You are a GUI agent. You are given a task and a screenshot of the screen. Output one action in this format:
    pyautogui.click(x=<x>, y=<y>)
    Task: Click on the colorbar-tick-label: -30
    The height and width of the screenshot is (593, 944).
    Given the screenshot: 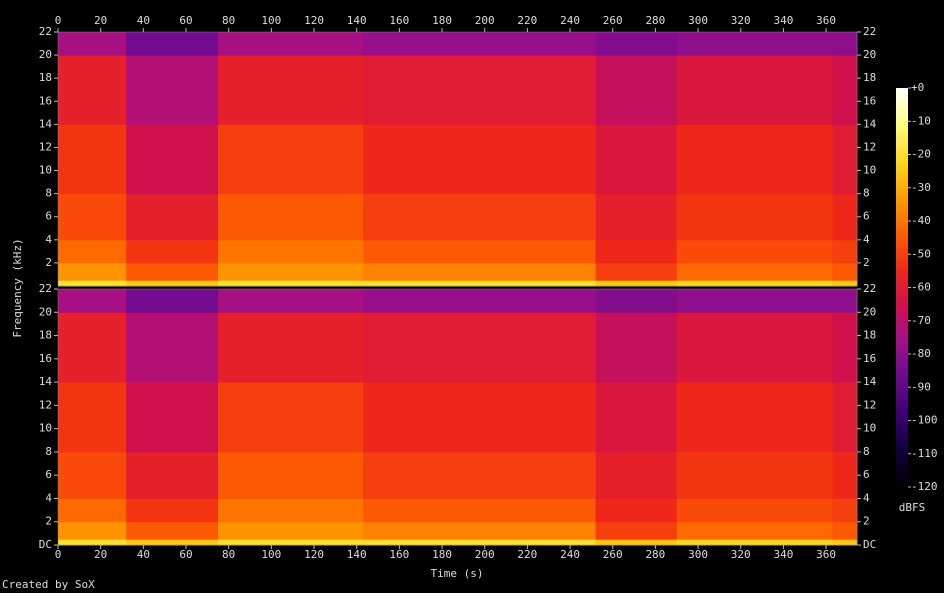 What is the action you would take?
    pyautogui.click(x=921, y=187)
    